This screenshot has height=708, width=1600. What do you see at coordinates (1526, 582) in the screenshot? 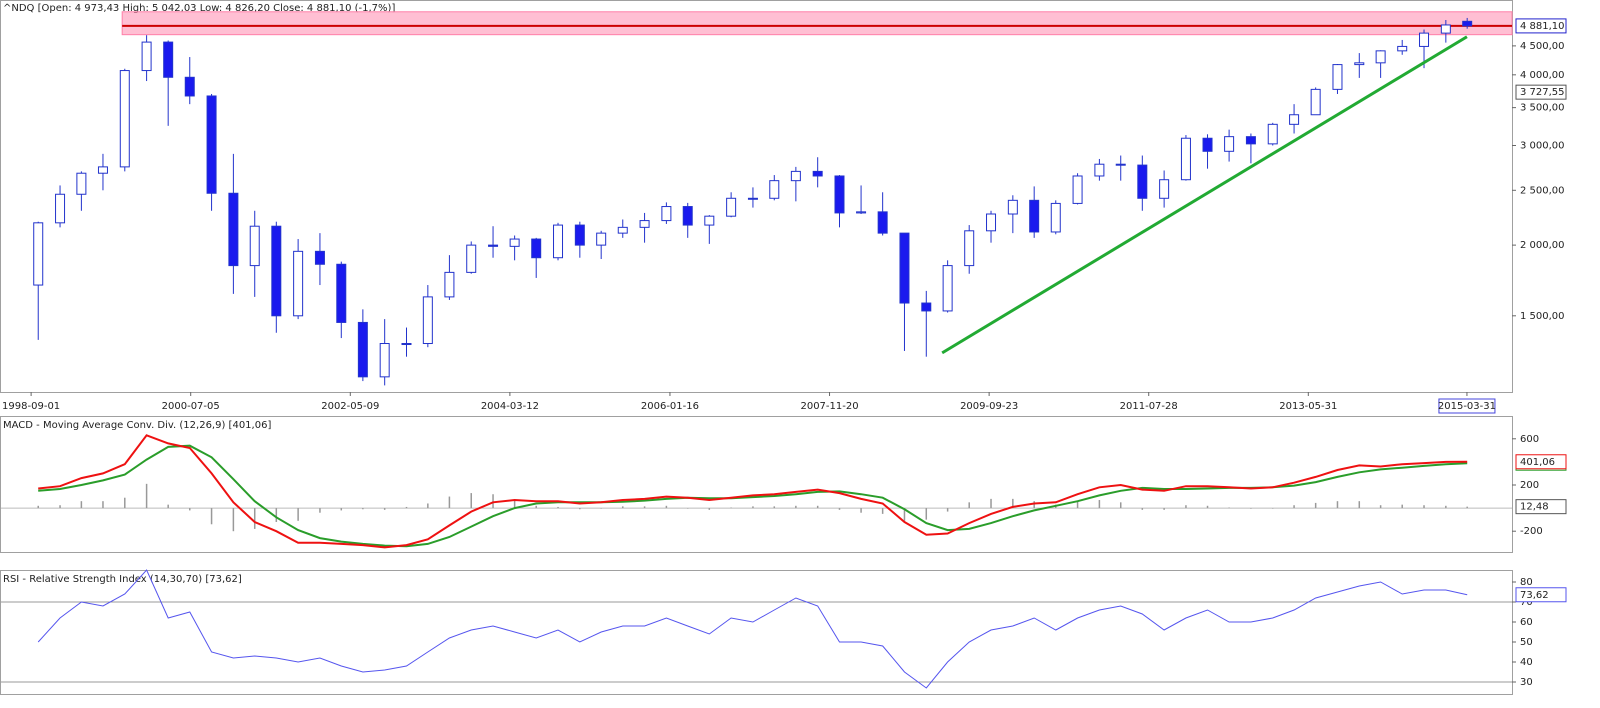
I see `y-tick-label: 80` at bounding box center [1526, 582].